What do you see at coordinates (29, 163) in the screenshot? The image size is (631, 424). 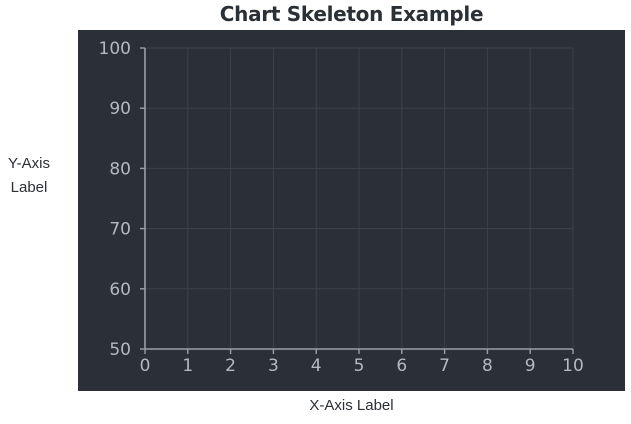 I see `y-axis-label-line-1: Y-Axis` at bounding box center [29, 163].